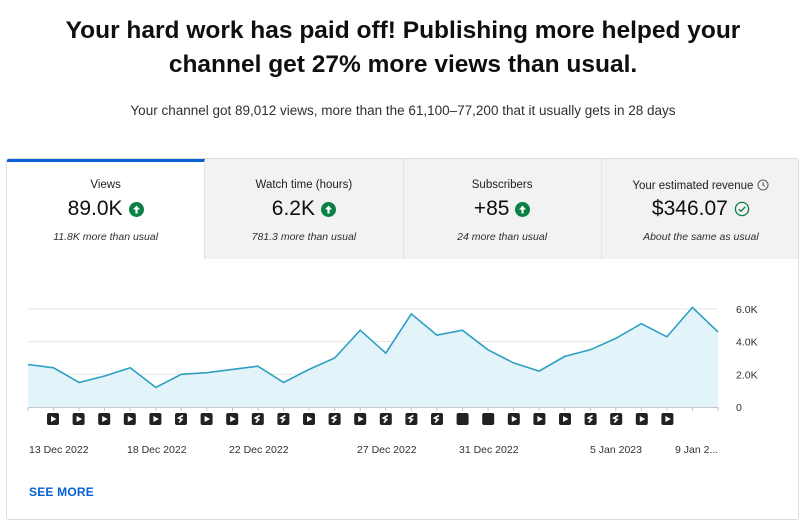 Image resolution: width=806 pixels, height=528 pixels. What do you see at coordinates (304, 237) in the screenshot?
I see `tab-subtext: 781.3 more than usual` at bounding box center [304, 237].